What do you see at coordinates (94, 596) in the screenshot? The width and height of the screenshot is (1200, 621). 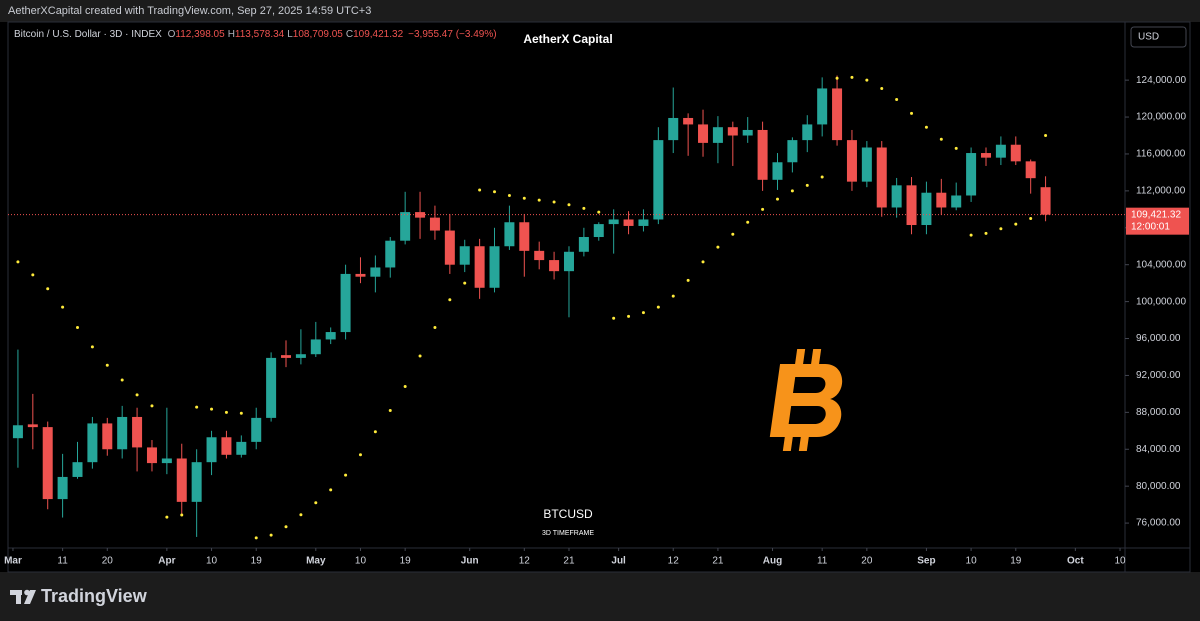 I see `brand: TradingView` at bounding box center [94, 596].